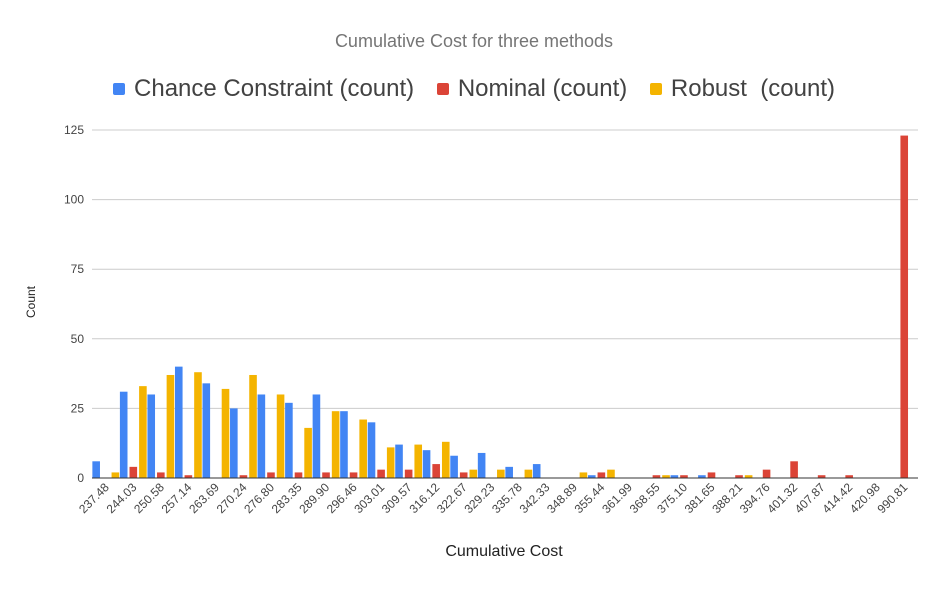 The image size is (948, 594). What do you see at coordinates (74, 200) in the screenshot?
I see `y-tick-label: 100` at bounding box center [74, 200].